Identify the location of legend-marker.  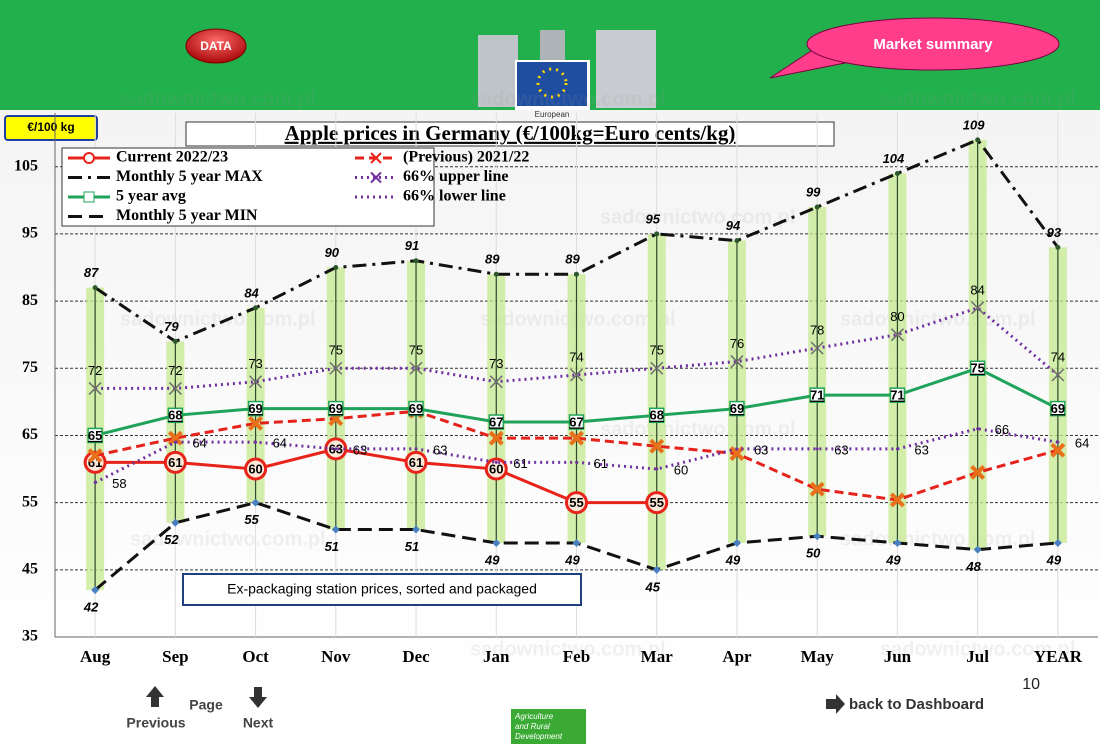
(89, 158).